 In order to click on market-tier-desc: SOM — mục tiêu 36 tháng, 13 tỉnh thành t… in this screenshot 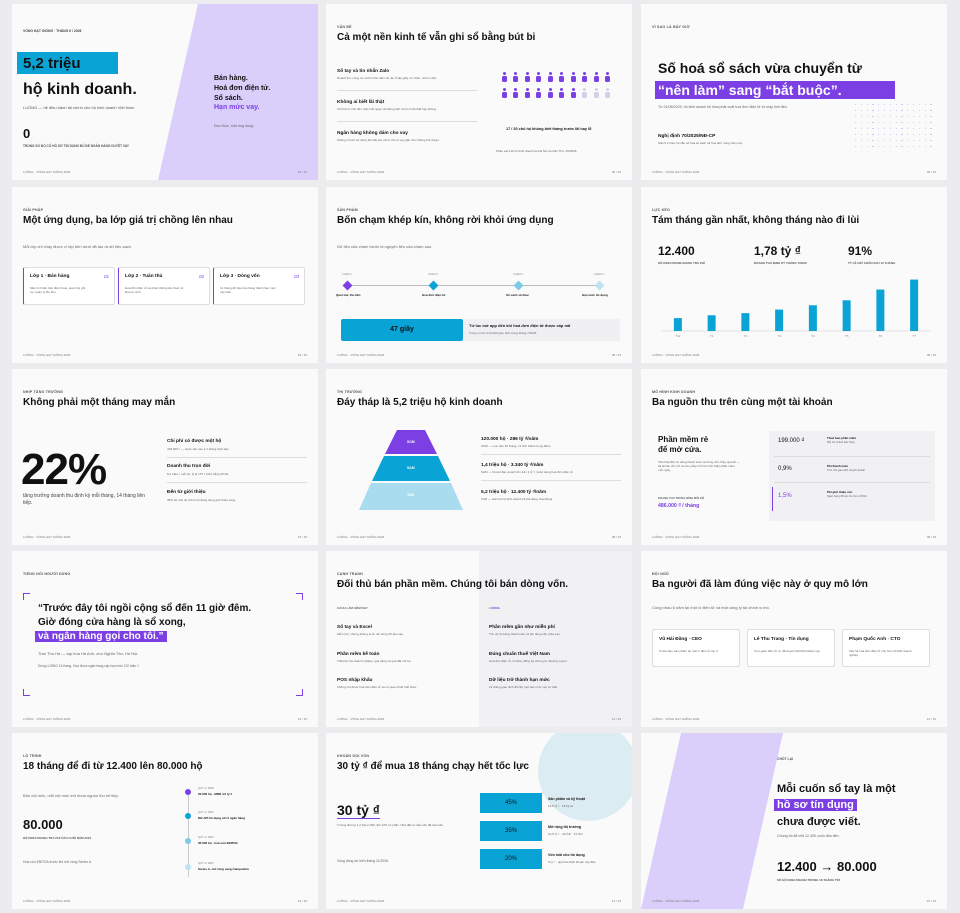, I will do `click(516, 446)`.